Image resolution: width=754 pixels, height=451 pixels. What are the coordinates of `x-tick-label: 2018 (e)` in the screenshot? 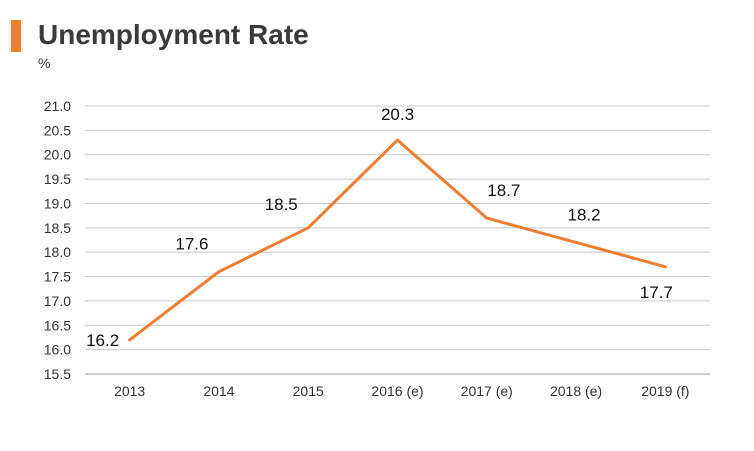 It's located at (576, 391).